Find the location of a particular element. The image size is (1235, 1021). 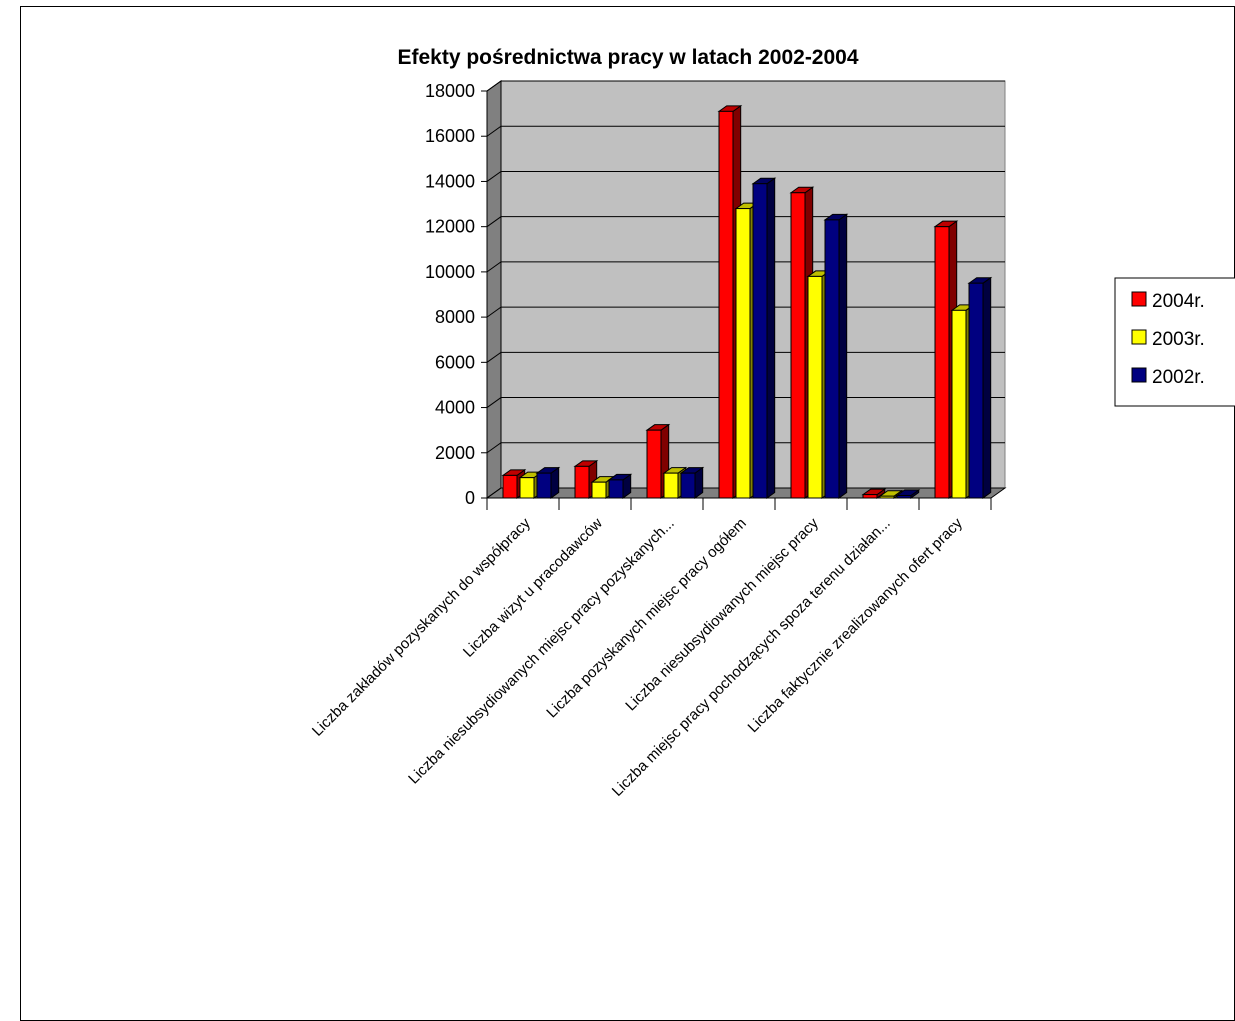

y-tick-label: 6000 is located at coordinates (455, 362).